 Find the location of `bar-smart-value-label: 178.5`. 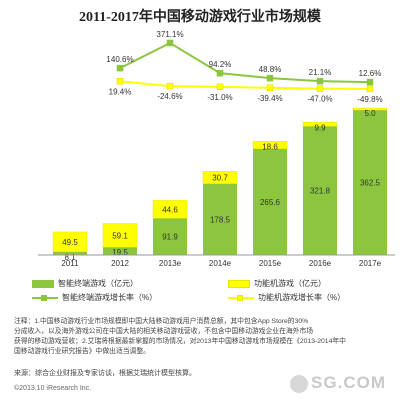

bar-smart-value-label: 178.5 is located at coordinates (220, 219).